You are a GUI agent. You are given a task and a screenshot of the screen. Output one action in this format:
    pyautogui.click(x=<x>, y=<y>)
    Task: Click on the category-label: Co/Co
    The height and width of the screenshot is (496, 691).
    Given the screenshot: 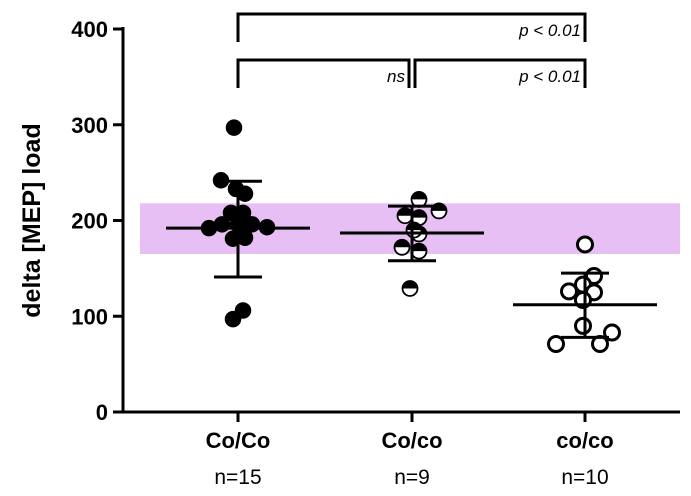 What is the action you would take?
    pyautogui.click(x=238, y=440)
    